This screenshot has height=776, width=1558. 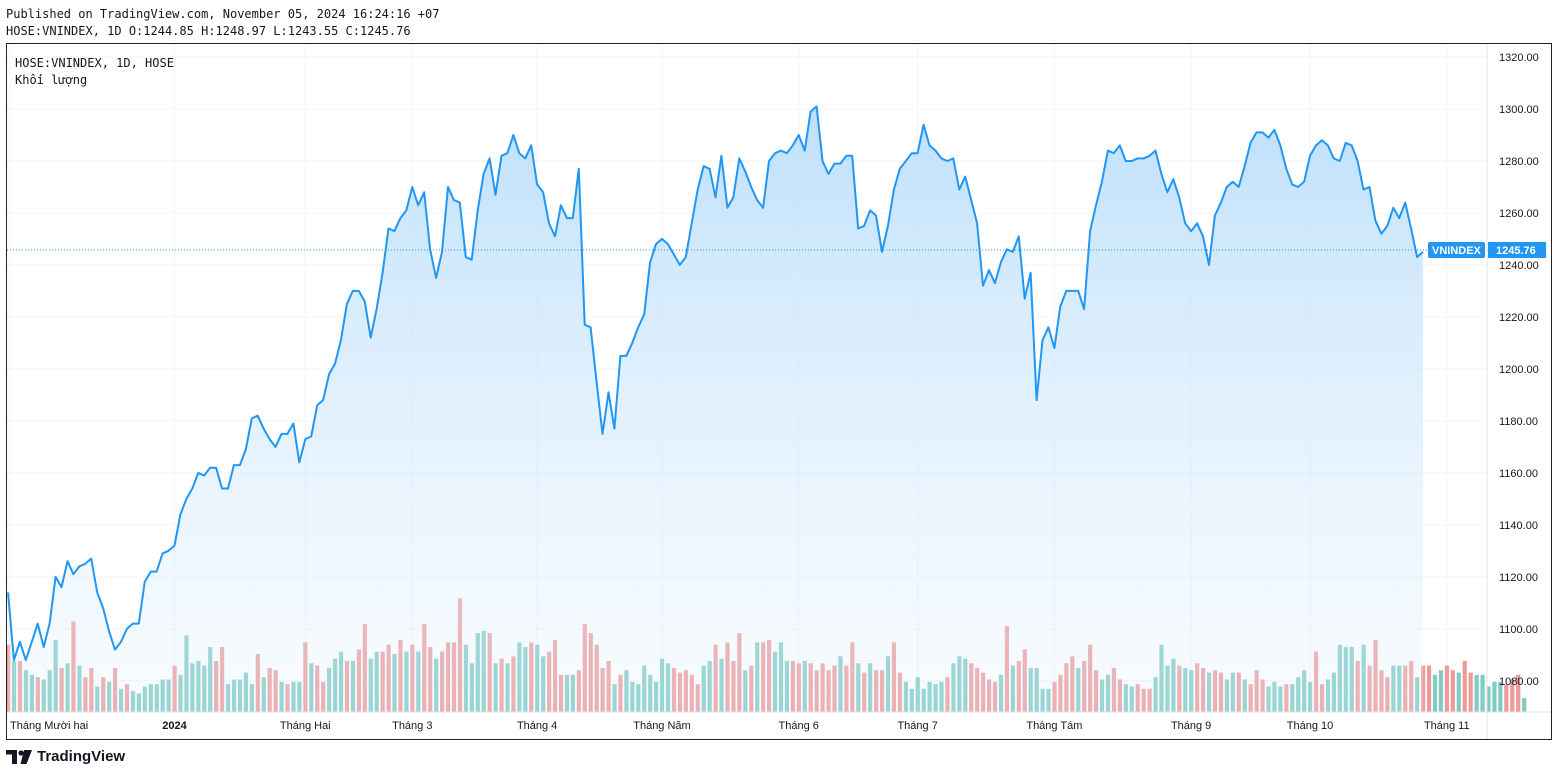 What do you see at coordinates (49, 726) in the screenshot?
I see `x-tick-label: Tháng Mười hai` at bounding box center [49, 726].